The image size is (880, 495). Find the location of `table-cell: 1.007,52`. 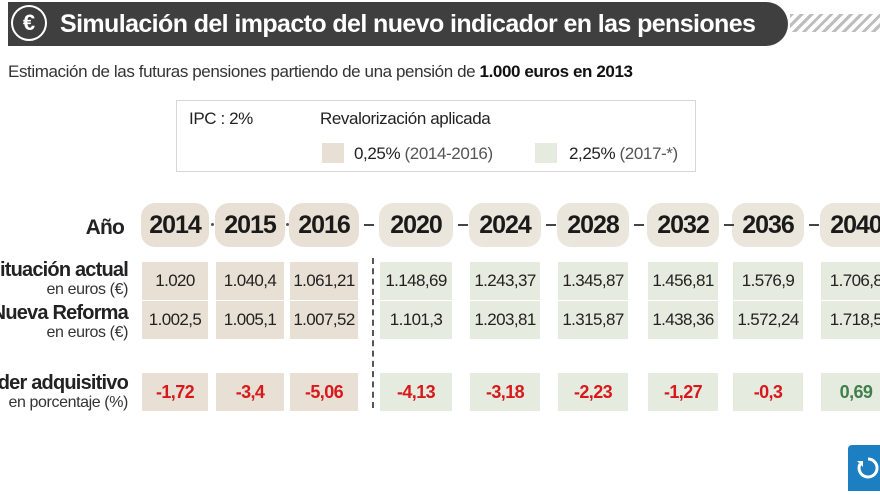

table-cell: 1.007,52 is located at coordinates (324, 320).